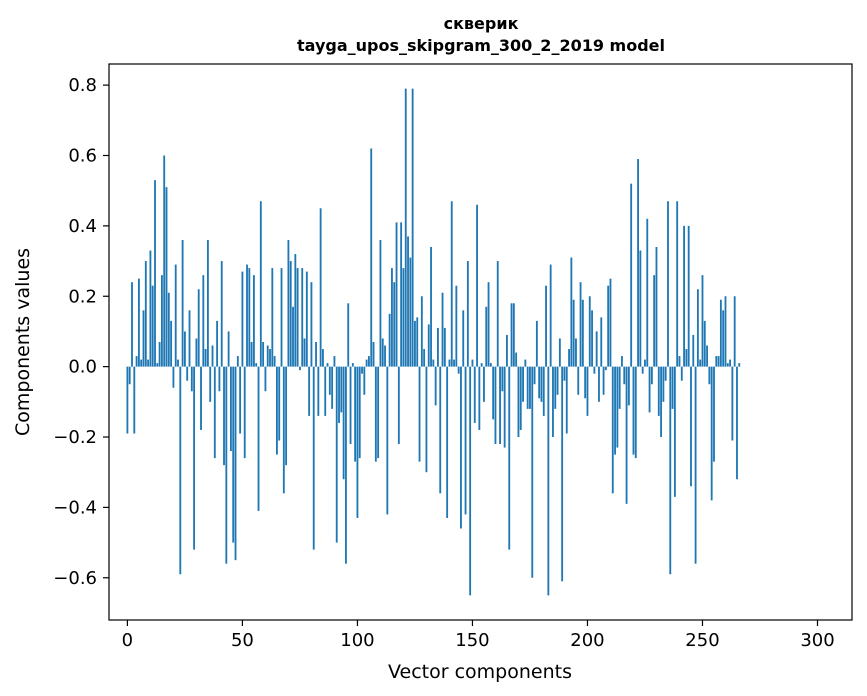 The height and width of the screenshot is (696, 867). What do you see at coordinates (472, 640) in the screenshot?
I see `x-tick-label: 150` at bounding box center [472, 640].